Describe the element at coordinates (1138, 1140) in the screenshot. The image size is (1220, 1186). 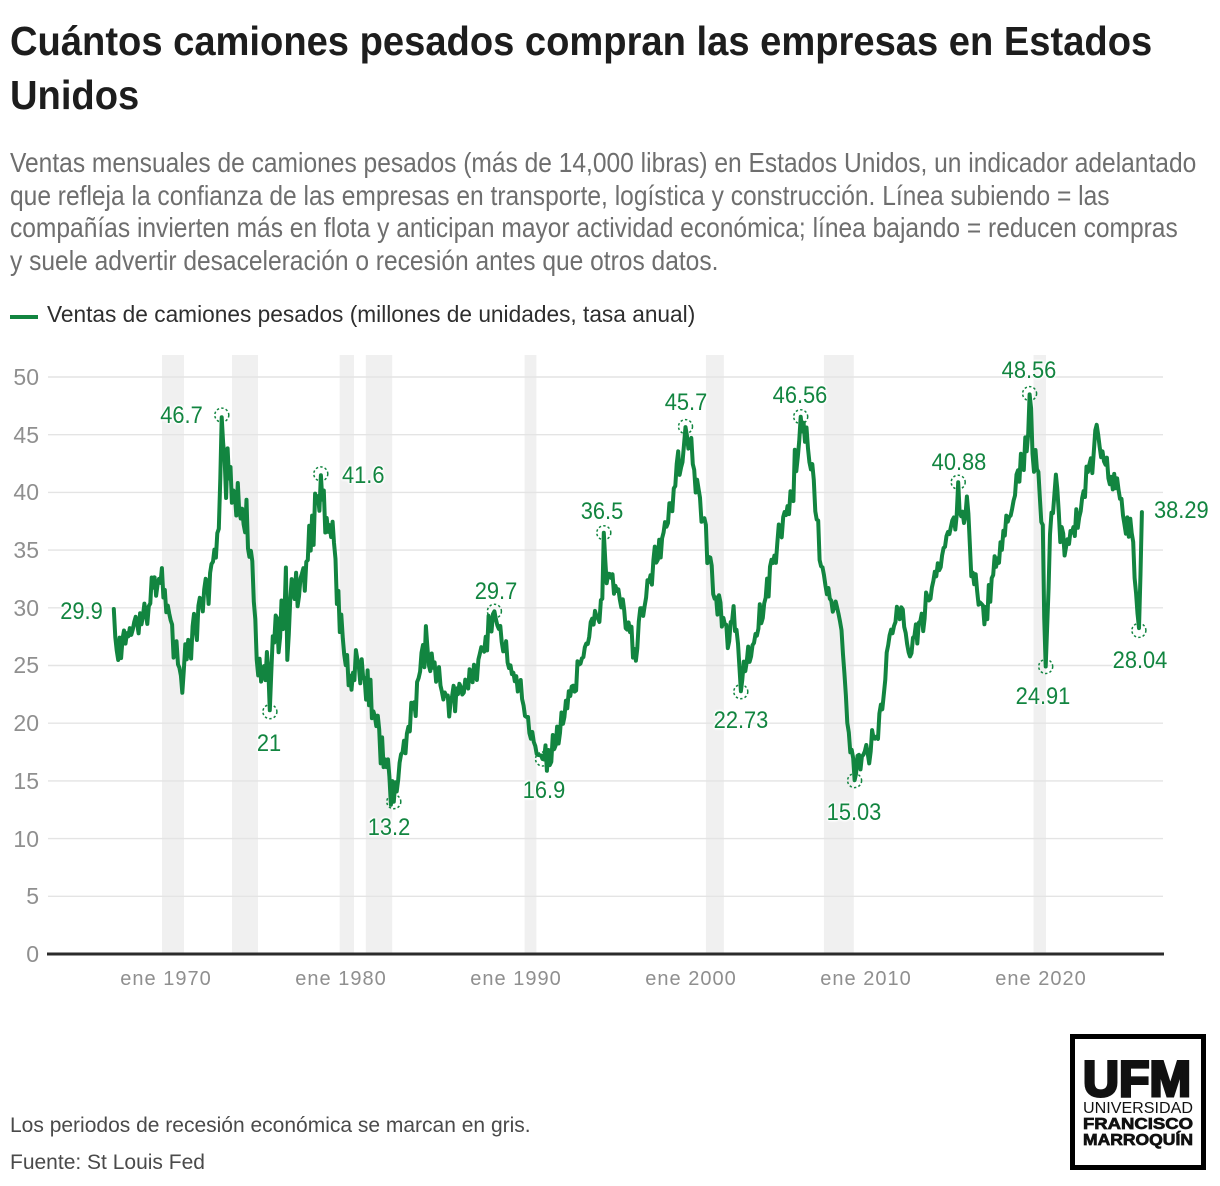
I see `svg-text: MARROQUÍN` at that location.